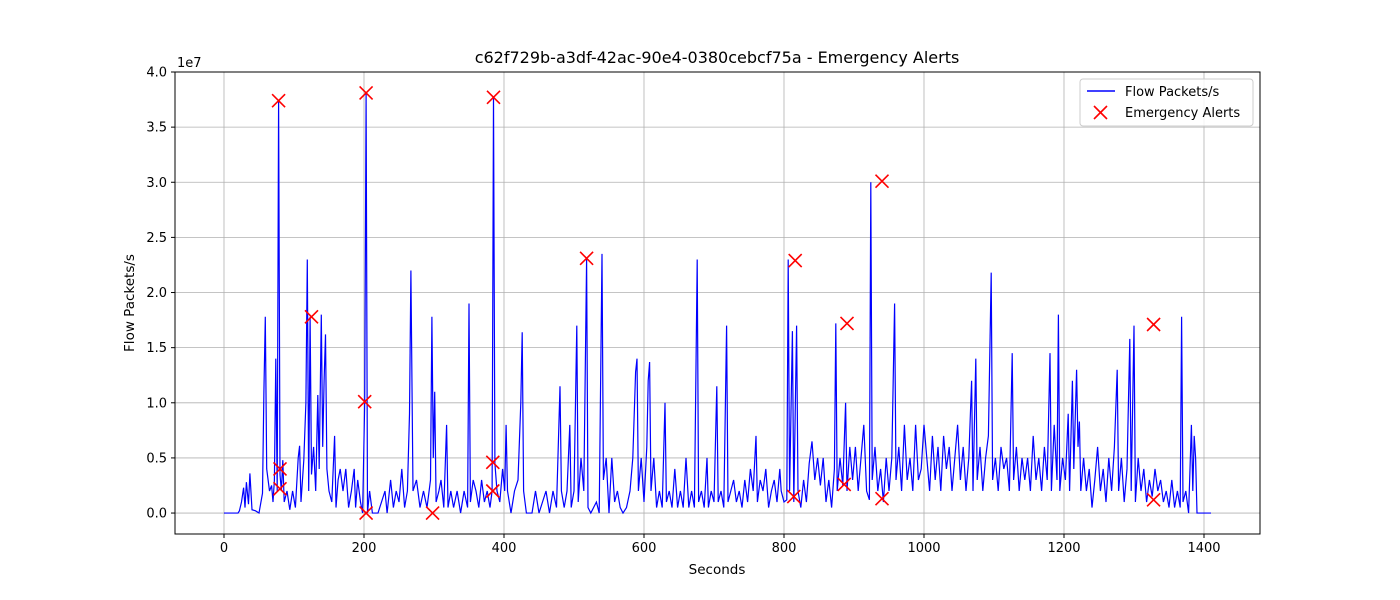 The image size is (1400, 600). Describe the element at coordinates (1063, 548) in the screenshot. I see `x-tick-label: 1200` at that location.